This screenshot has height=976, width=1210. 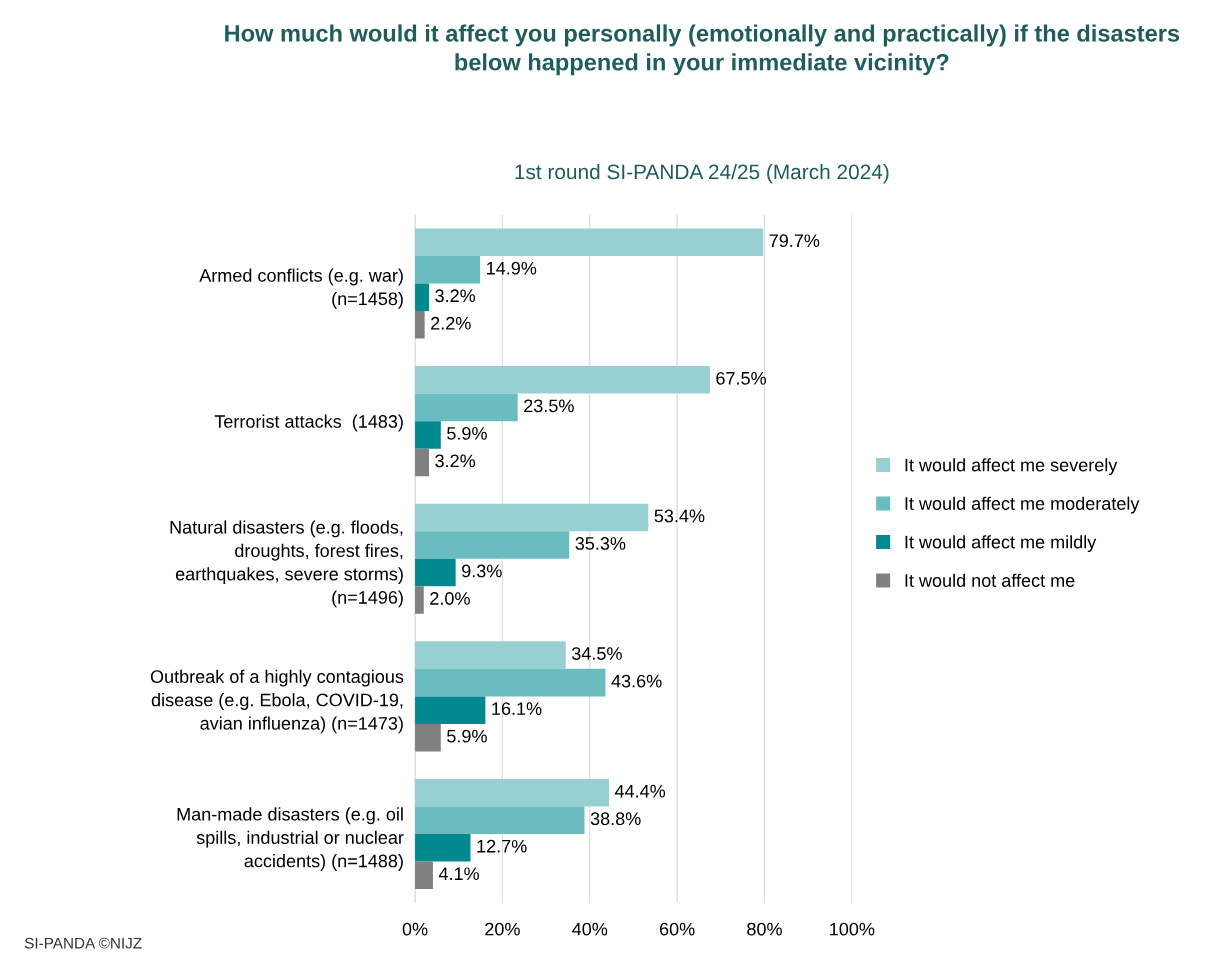 What do you see at coordinates (852, 929) in the screenshot?
I see `x-tick-label: 100%` at bounding box center [852, 929].